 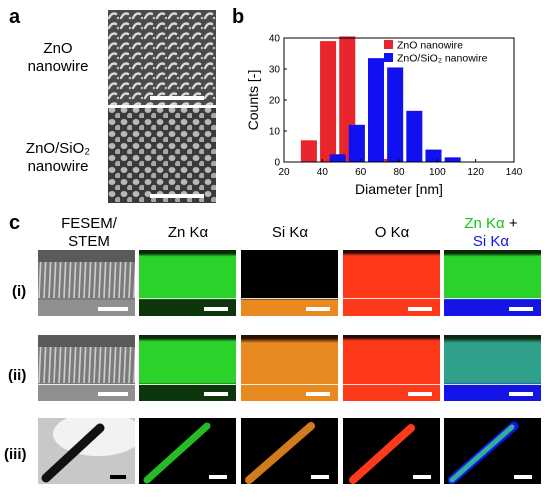 I want to click on map-o-iii, so click(x=391, y=451).